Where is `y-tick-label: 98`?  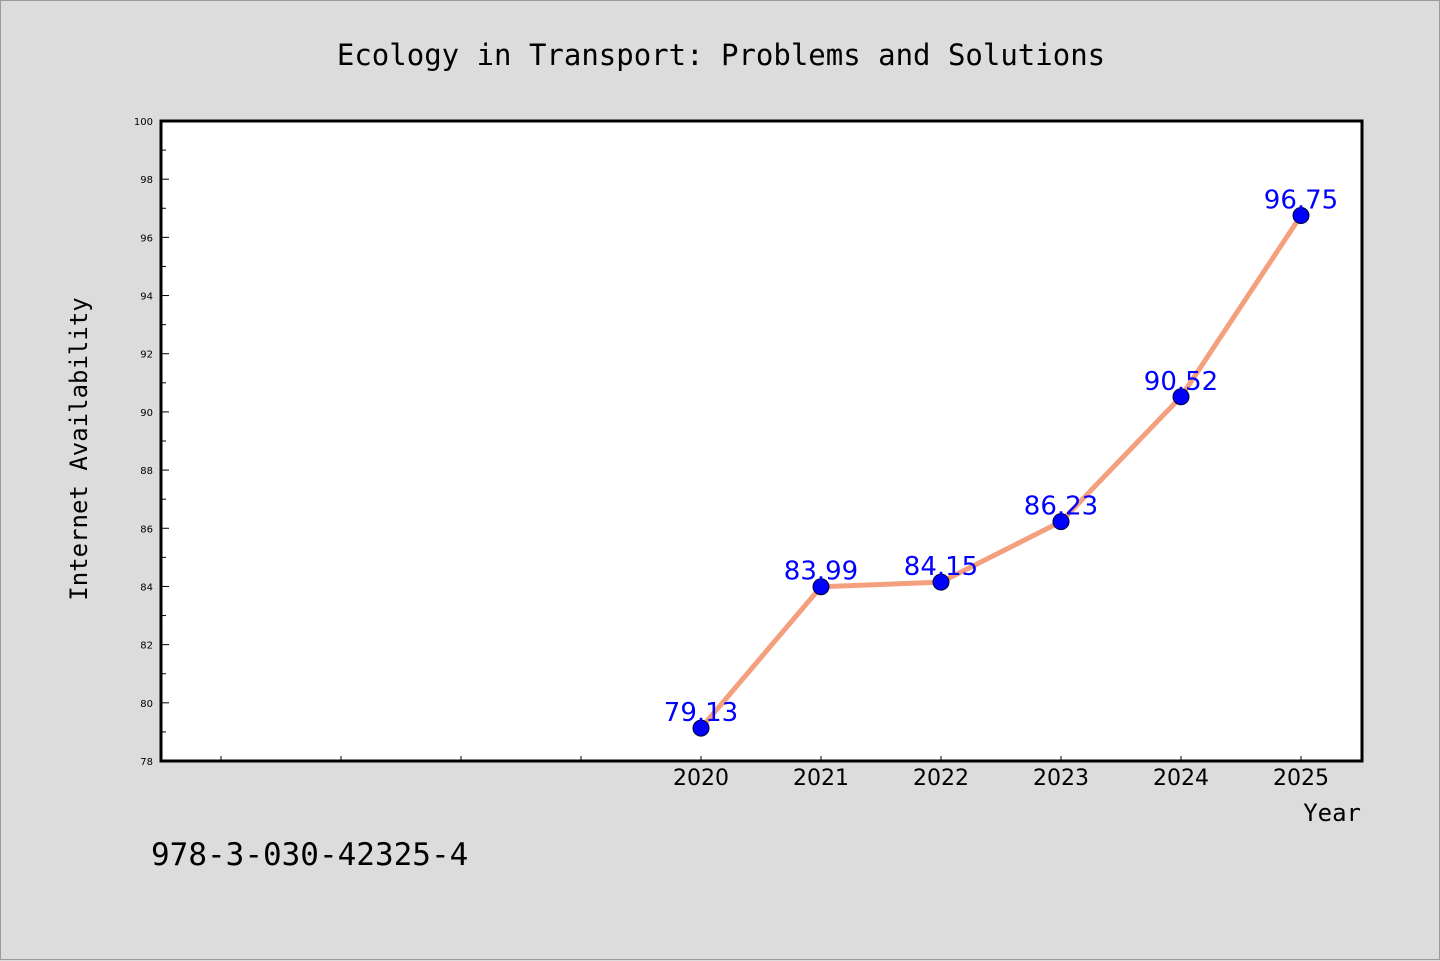 y-tick-label: 98 is located at coordinates (146, 180).